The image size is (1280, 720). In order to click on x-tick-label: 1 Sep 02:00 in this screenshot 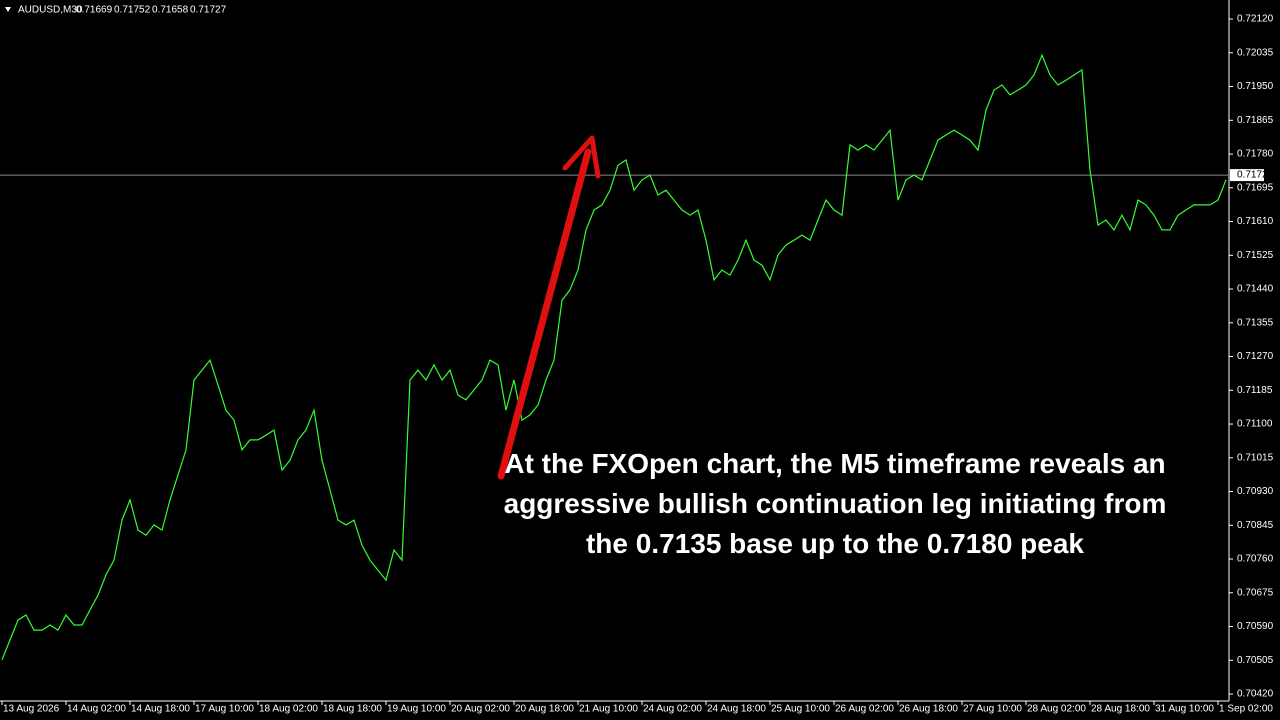, I will do `click(1246, 709)`.